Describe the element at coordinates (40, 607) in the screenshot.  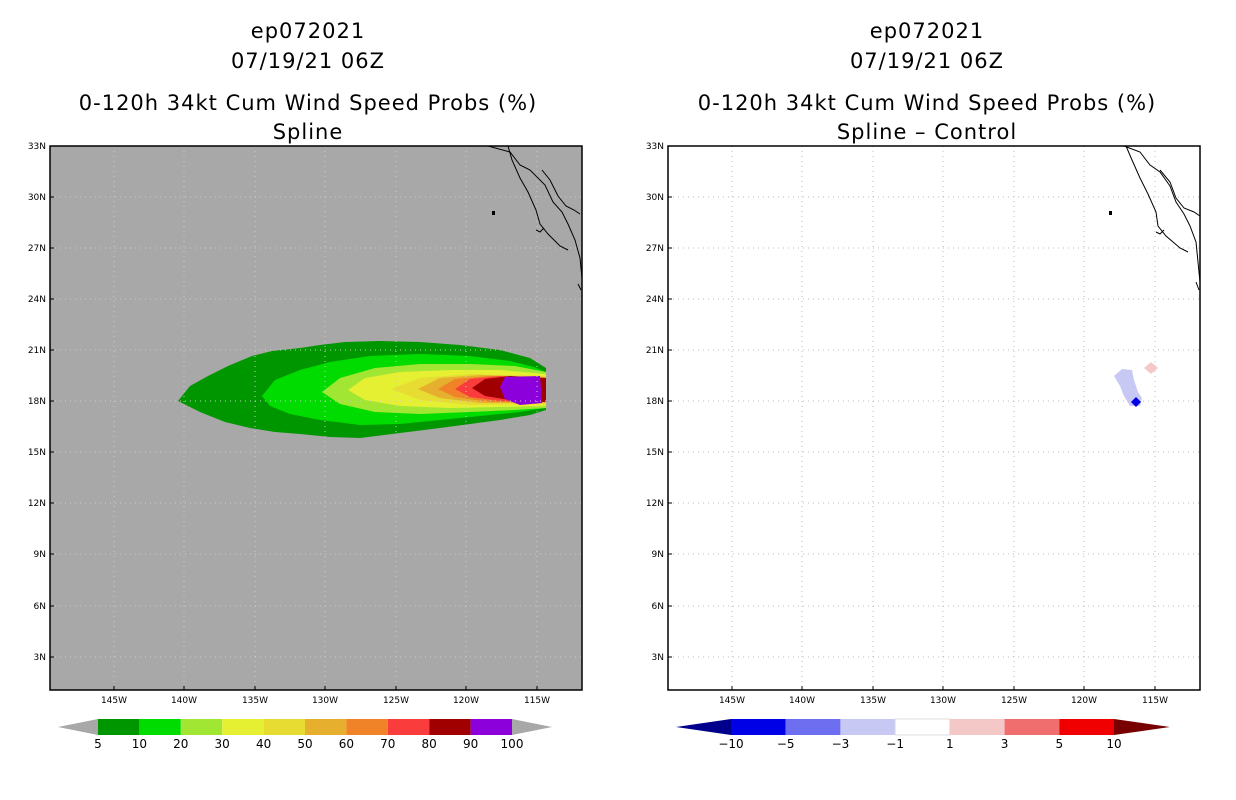
I see `lat-tick-label: 6N` at that location.